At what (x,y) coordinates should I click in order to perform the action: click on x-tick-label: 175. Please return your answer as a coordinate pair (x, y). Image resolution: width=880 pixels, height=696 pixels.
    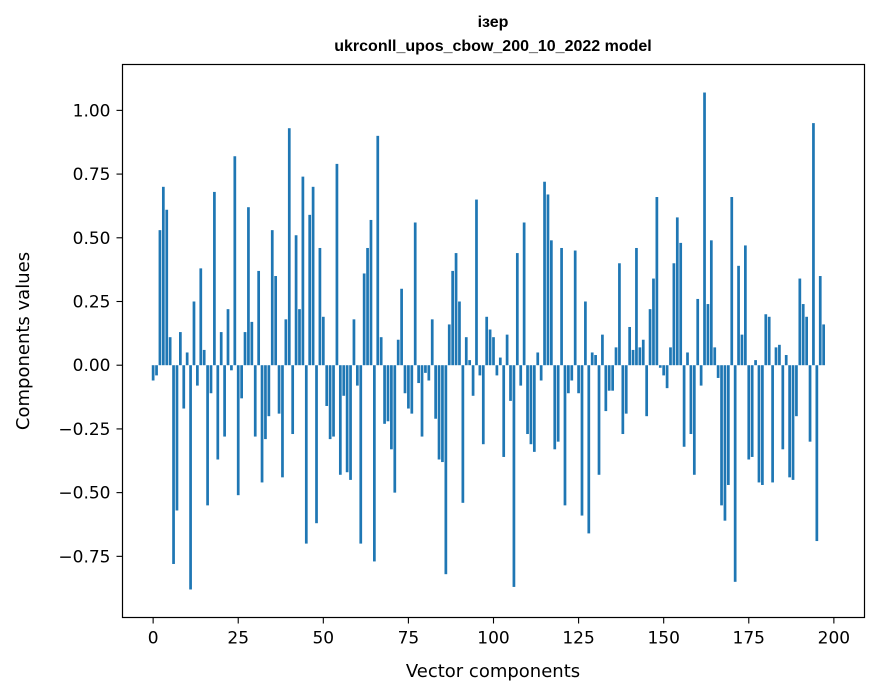
    Looking at the image, I should click on (749, 639).